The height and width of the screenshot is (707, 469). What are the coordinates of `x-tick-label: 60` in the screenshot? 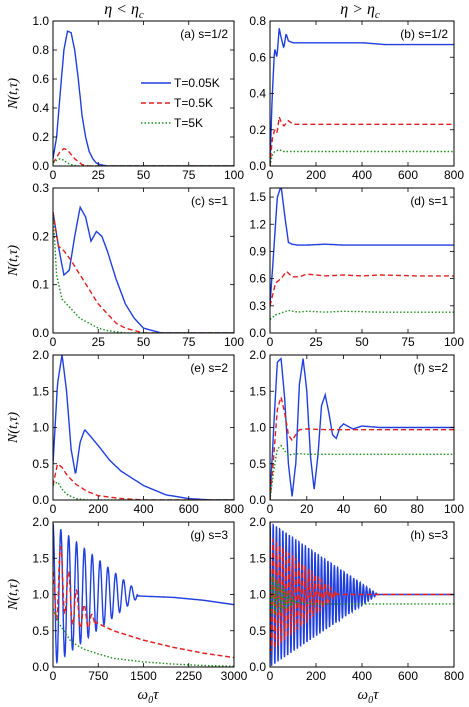 It's located at (381, 509).